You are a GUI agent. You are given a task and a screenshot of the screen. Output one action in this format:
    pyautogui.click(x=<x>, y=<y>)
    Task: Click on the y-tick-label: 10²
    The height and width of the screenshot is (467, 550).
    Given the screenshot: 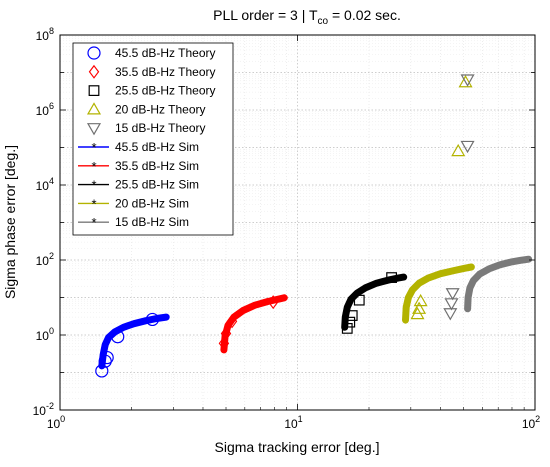 What is the action you would take?
    pyautogui.click(x=45, y=259)
    